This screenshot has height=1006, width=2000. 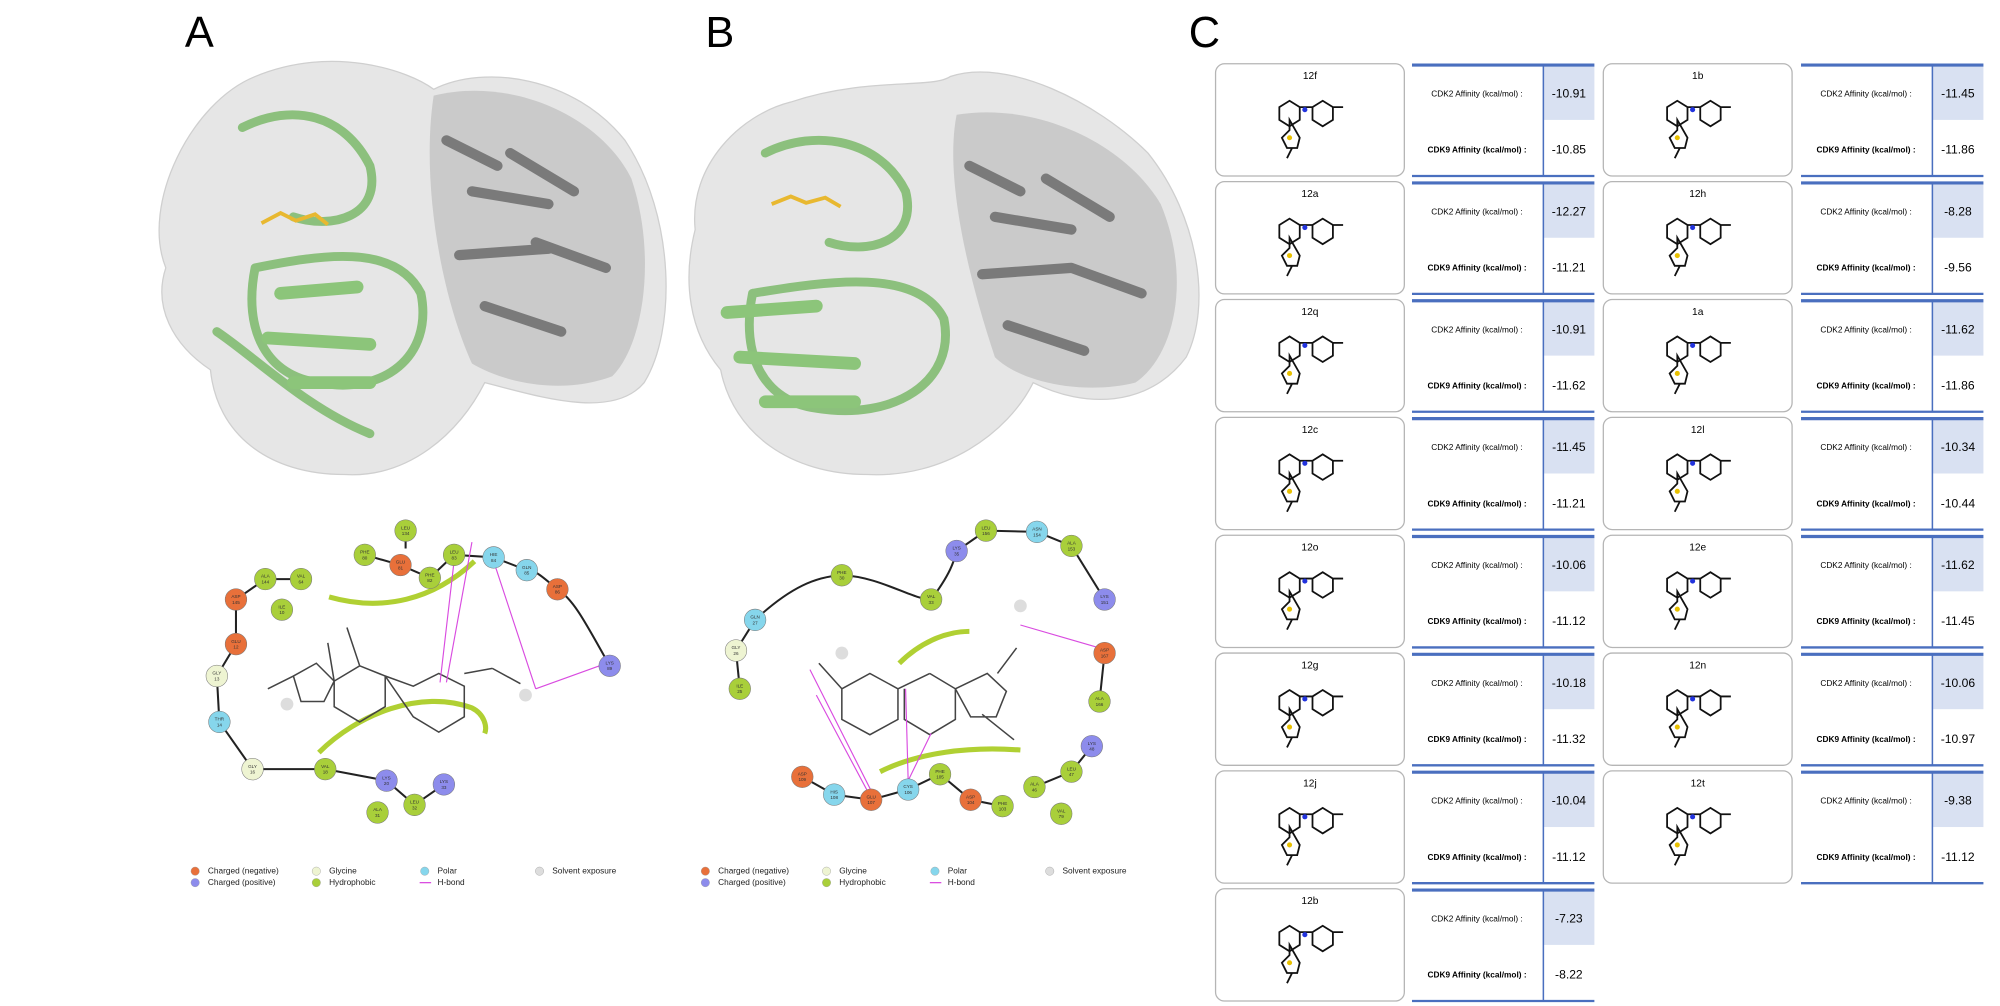 What do you see at coordinates (455, 557) in the screenshot?
I see `residue-number: 83` at bounding box center [455, 557].